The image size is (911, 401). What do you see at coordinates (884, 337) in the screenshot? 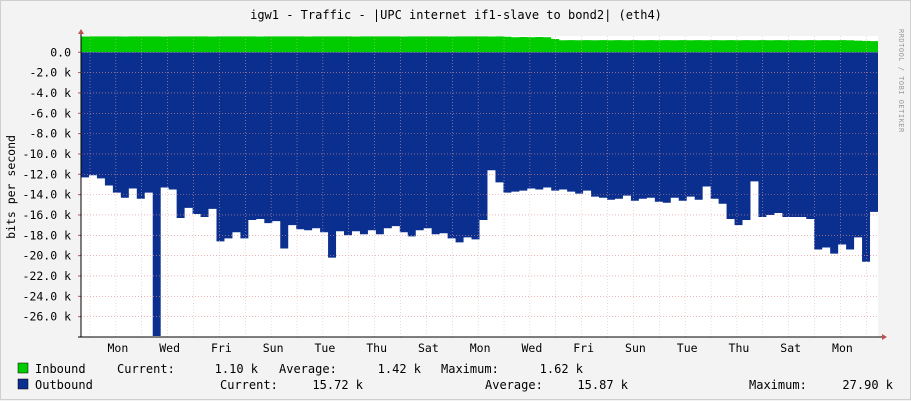
I see `x-axis-arrow` at bounding box center [884, 337].